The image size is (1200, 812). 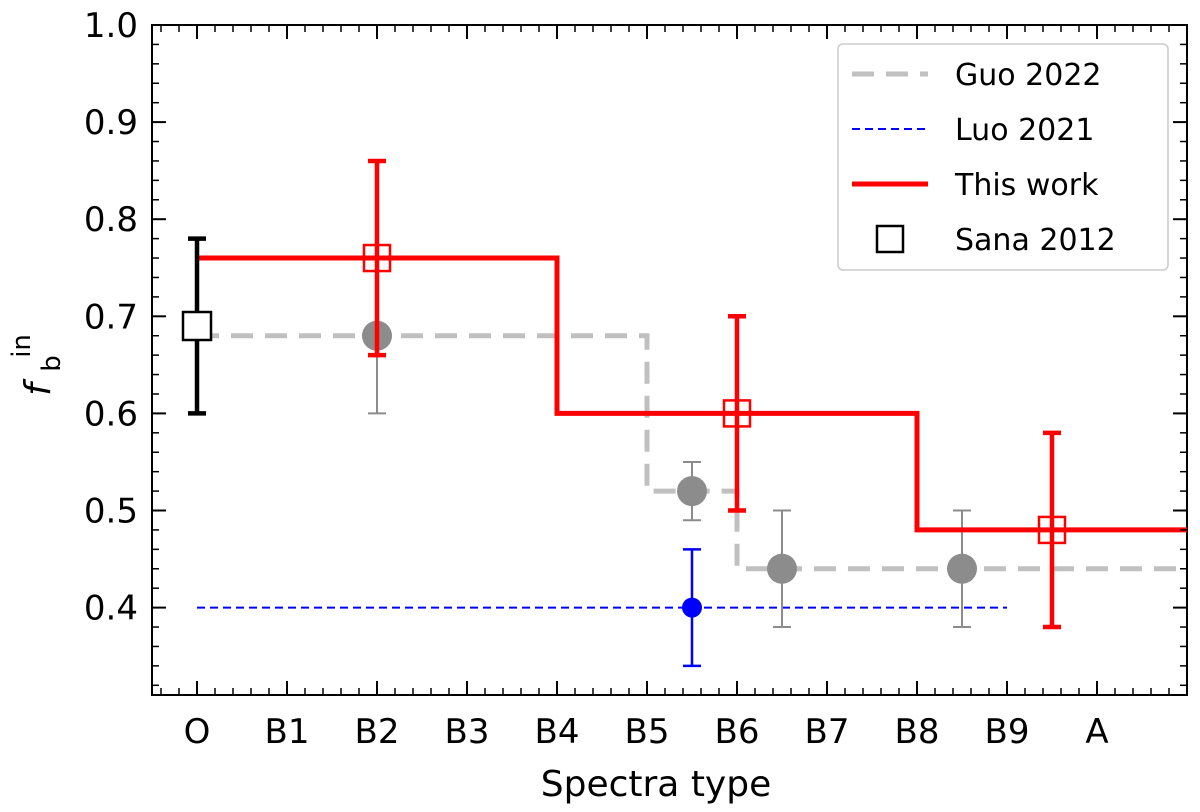 I want to click on legend-entry-sana-2012: Sana 2012, so click(x=995, y=240).